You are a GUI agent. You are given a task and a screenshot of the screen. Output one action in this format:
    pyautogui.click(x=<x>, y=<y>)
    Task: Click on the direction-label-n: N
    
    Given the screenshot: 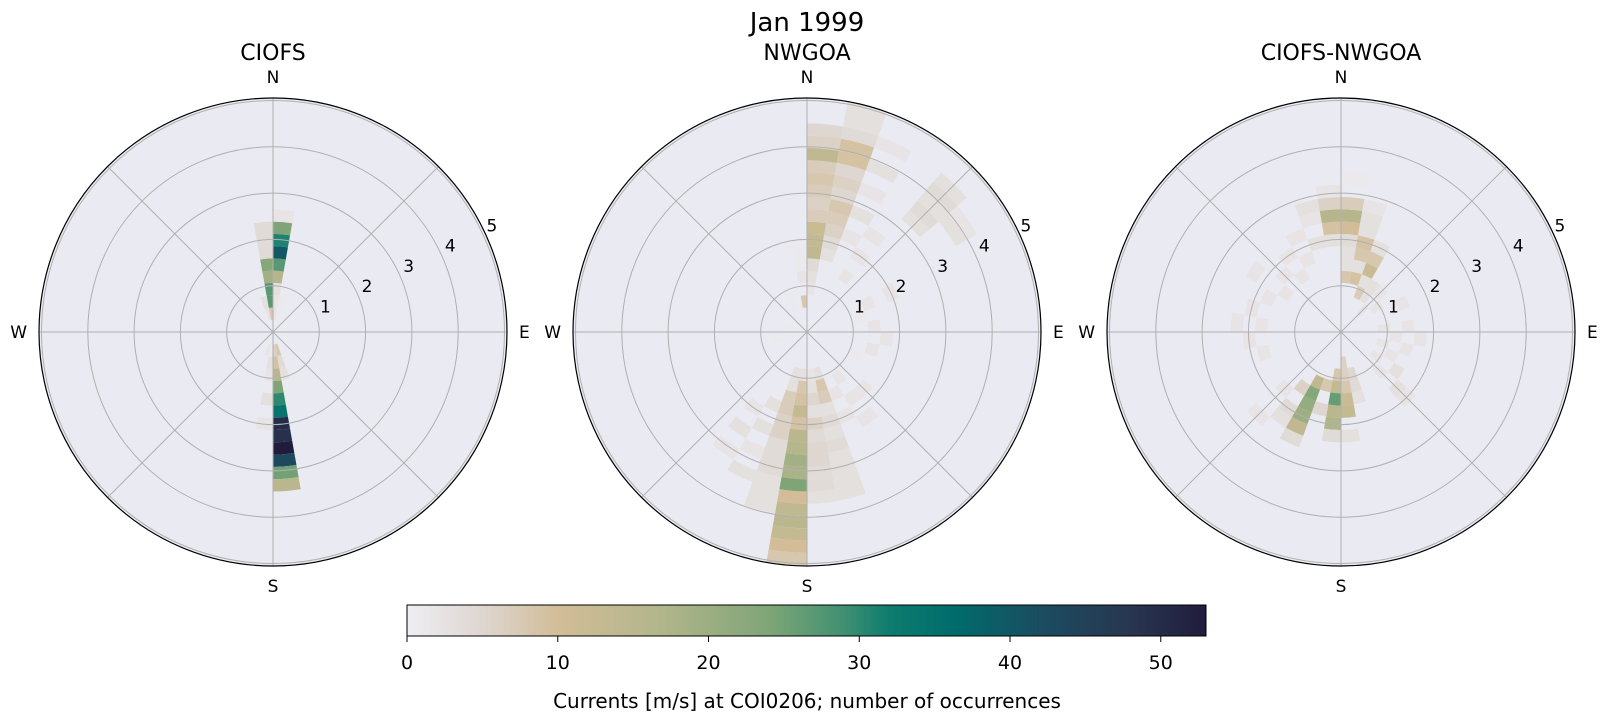 What is the action you would take?
    pyautogui.click(x=807, y=78)
    